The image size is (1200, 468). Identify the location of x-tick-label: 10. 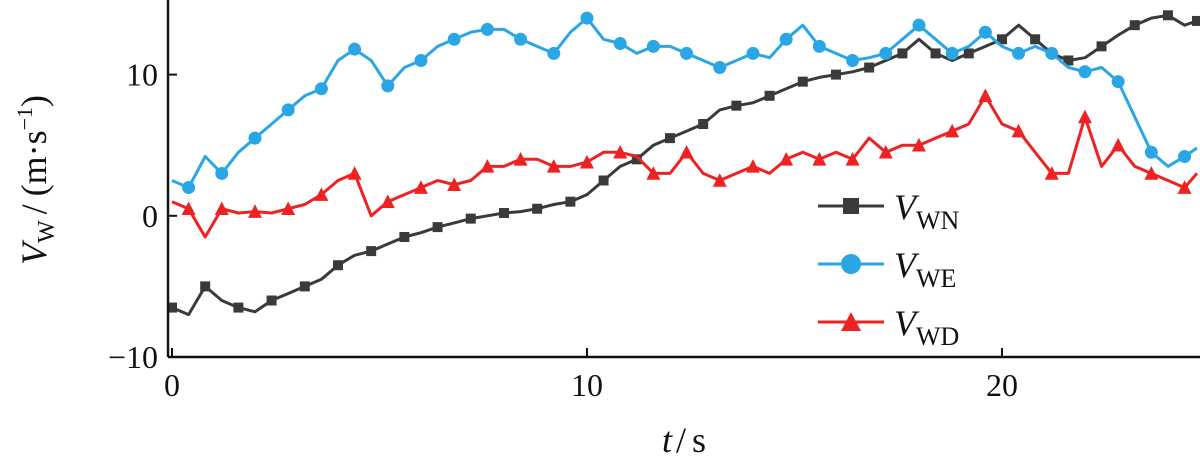
(587, 385).